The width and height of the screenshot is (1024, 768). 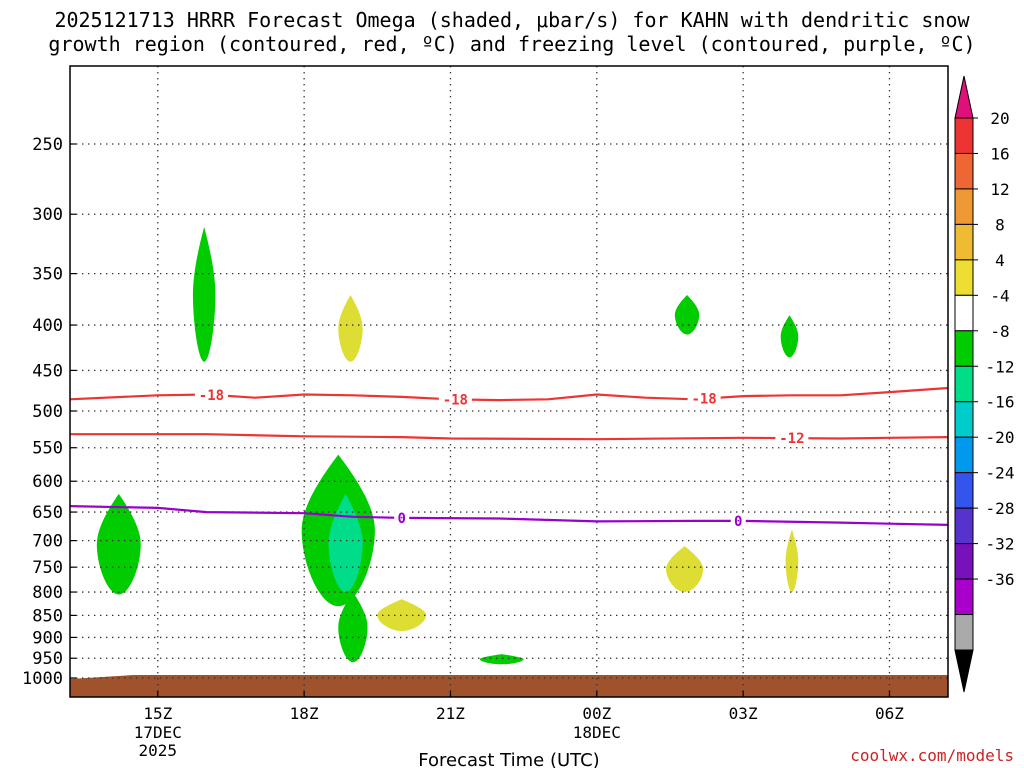 I want to click on isotherm-dgz-top, so click(x=509, y=394).